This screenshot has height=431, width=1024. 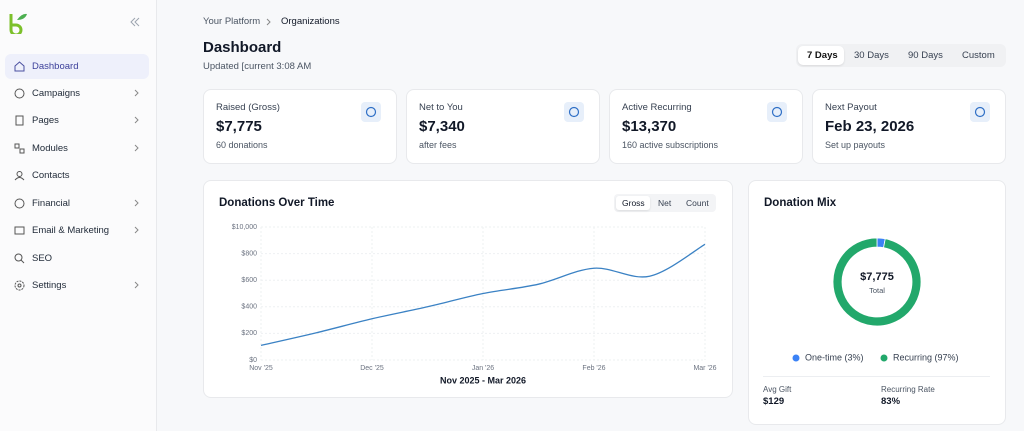 I want to click on range-button: 90 Days, so click(x=925, y=55).